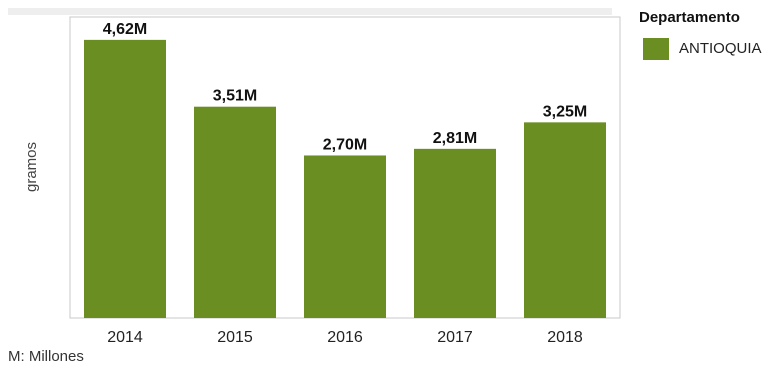 This screenshot has height=369, width=782. I want to click on bar-2015, so click(235, 212).